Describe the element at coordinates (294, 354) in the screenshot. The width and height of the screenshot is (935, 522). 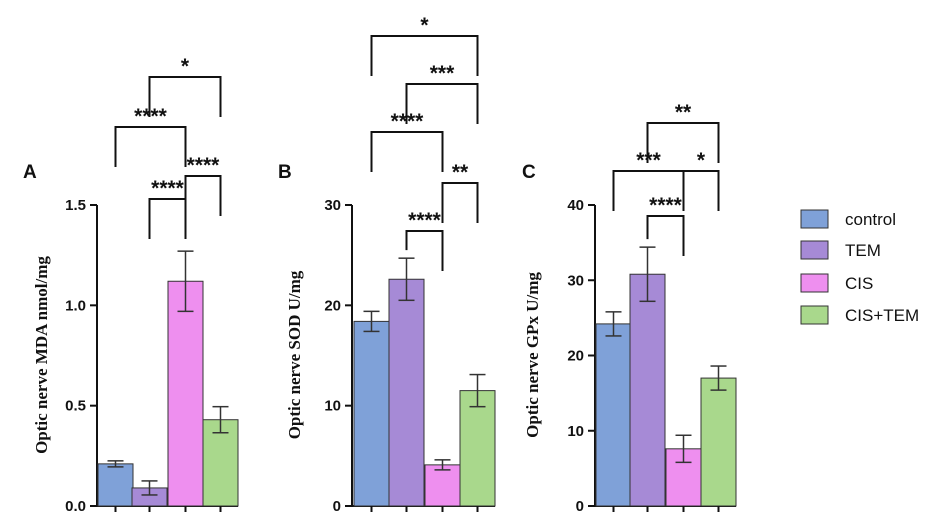
I see `y-axis-title: Optic nerve SOD U/mg` at that location.